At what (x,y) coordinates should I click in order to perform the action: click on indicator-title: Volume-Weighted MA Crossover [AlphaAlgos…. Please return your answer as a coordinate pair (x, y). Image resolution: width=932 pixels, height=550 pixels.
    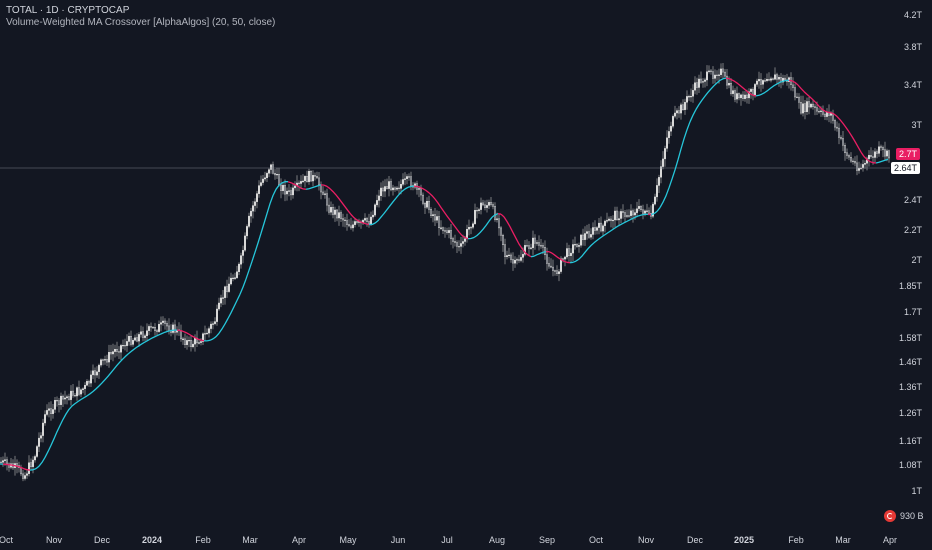
    Looking at the image, I should click on (141, 22).